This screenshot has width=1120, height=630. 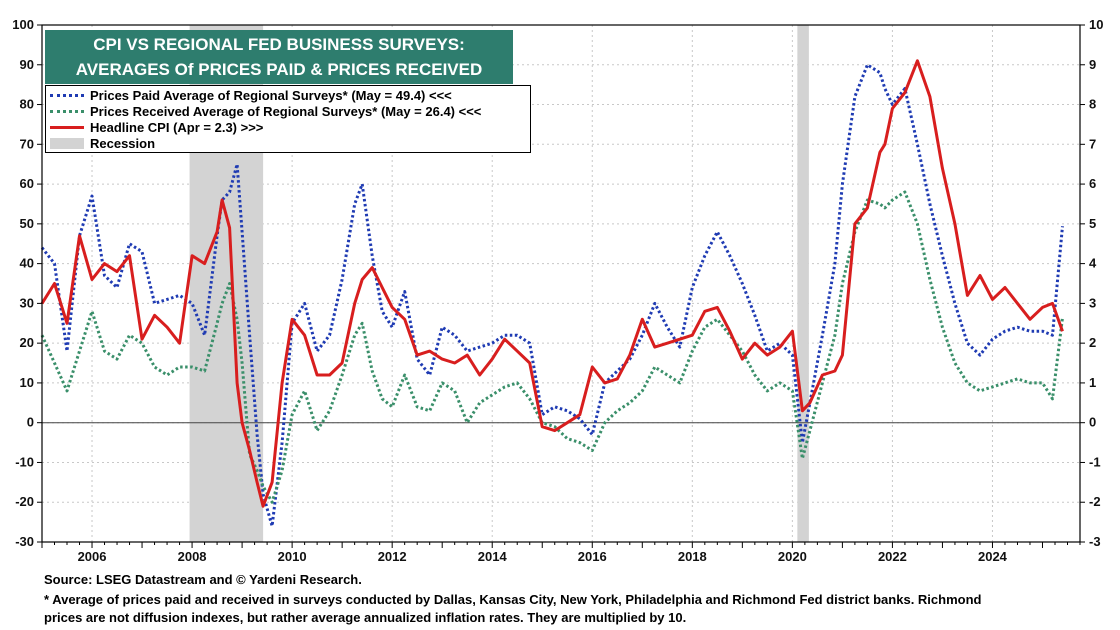 I want to click on left-axis-ticks: -30 -20 -10 0 10 20 30 40 50 60 70 80 90 100, so click(x=27, y=283).